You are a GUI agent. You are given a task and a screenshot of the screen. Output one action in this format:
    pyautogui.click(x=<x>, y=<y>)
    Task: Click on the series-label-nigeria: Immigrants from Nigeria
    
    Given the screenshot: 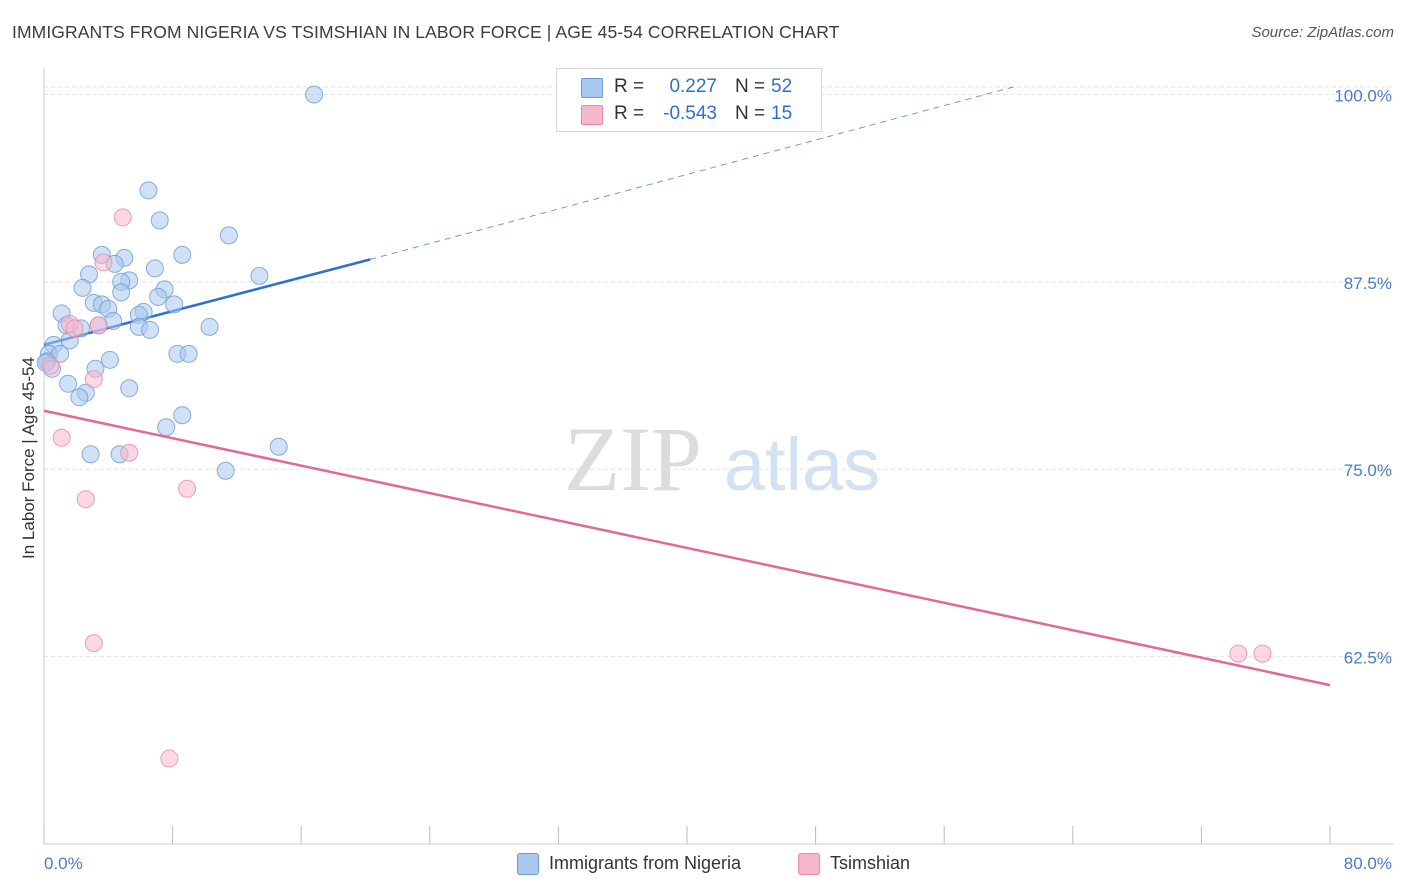 What is the action you would take?
    pyautogui.click(x=645, y=863)
    